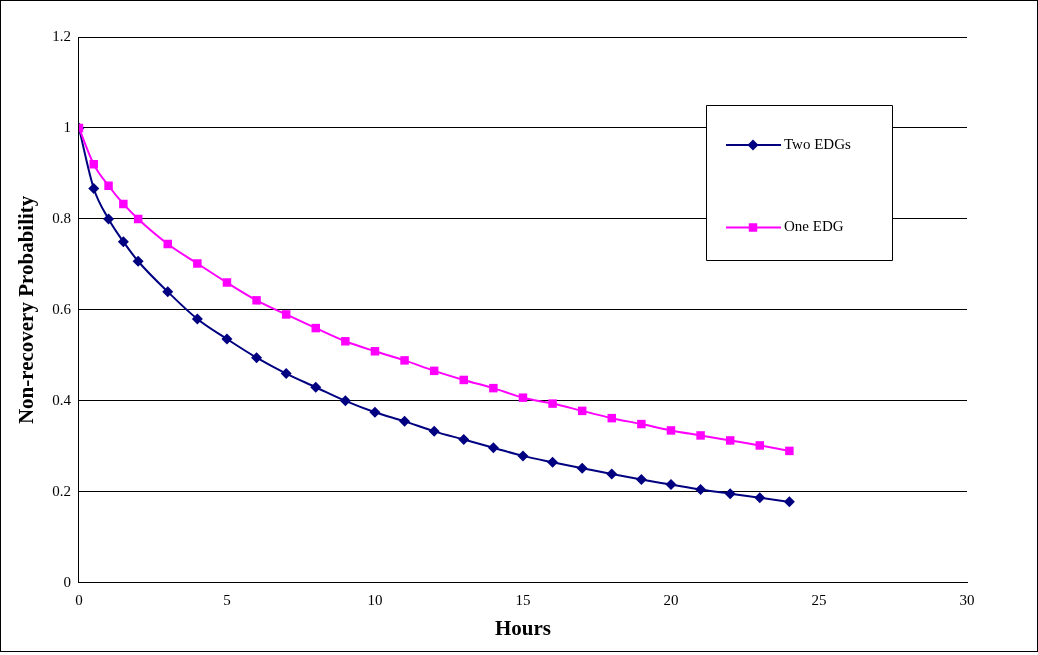  What do you see at coordinates (62, 399) in the screenshot?
I see `y-tick-label: 0.4` at bounding box center [62, 399].